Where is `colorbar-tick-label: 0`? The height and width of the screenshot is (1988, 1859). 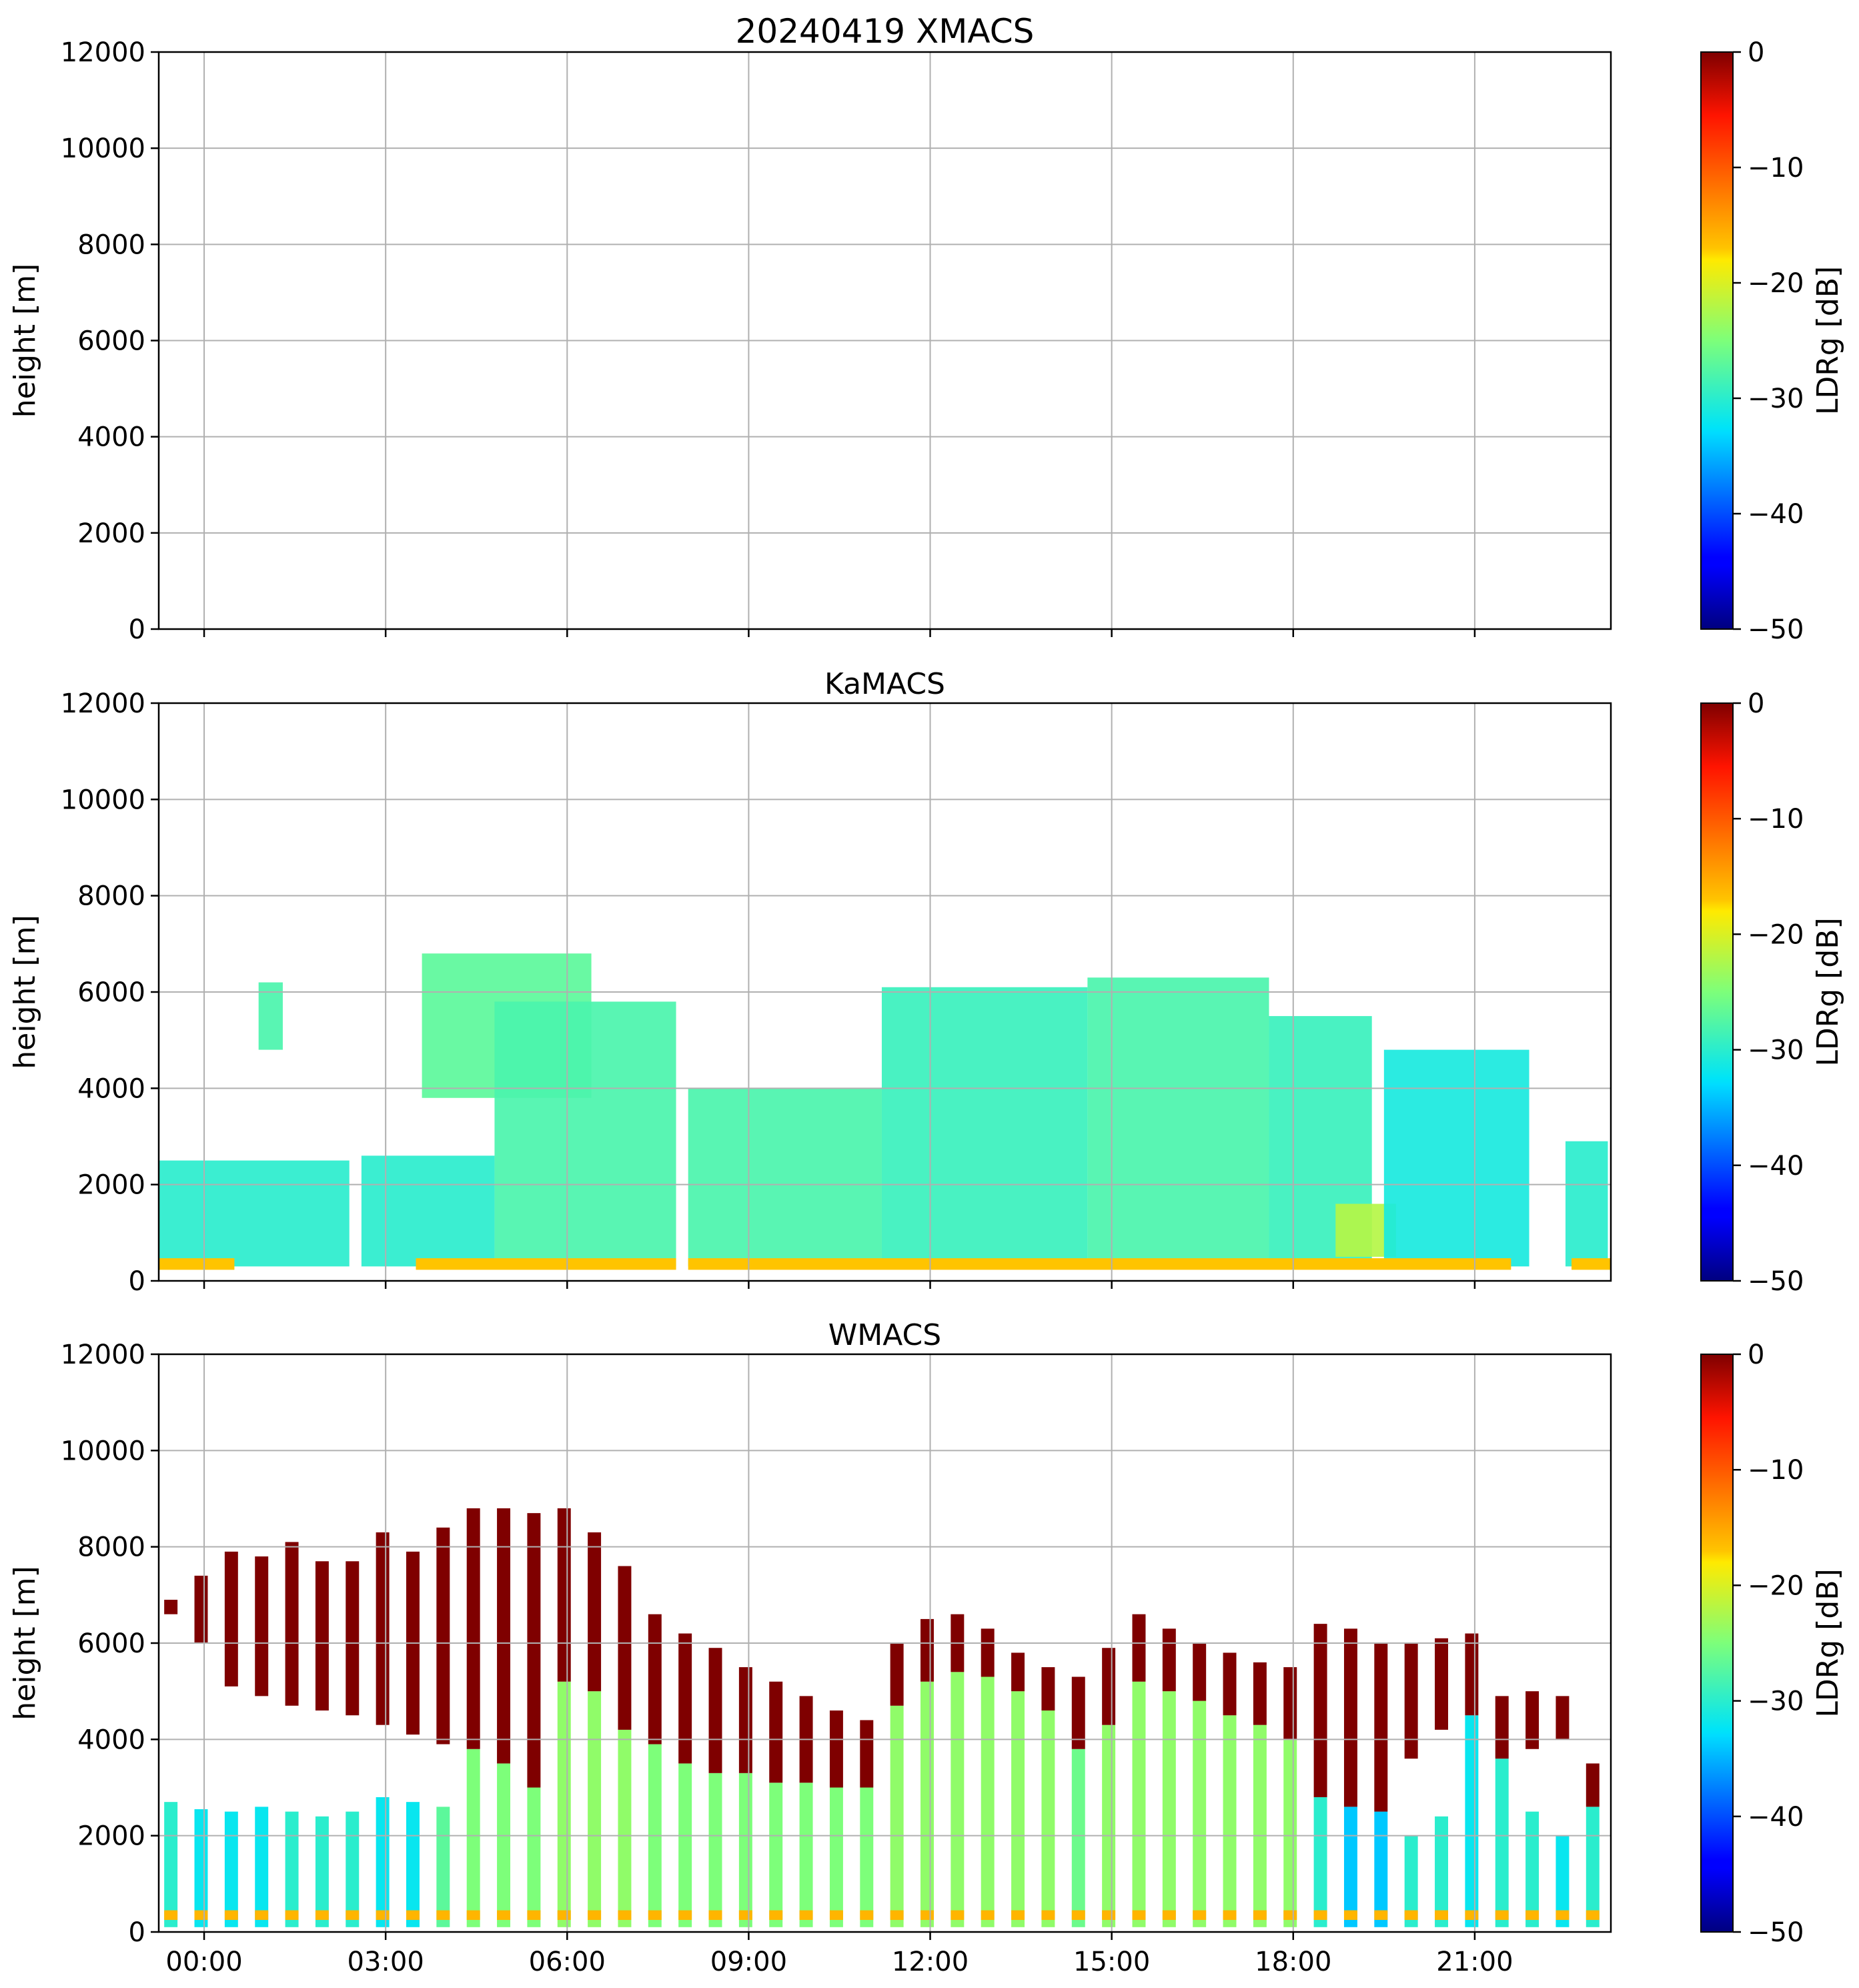
colorbar-tick-label: 0 is located at coordinates (1756, 703).